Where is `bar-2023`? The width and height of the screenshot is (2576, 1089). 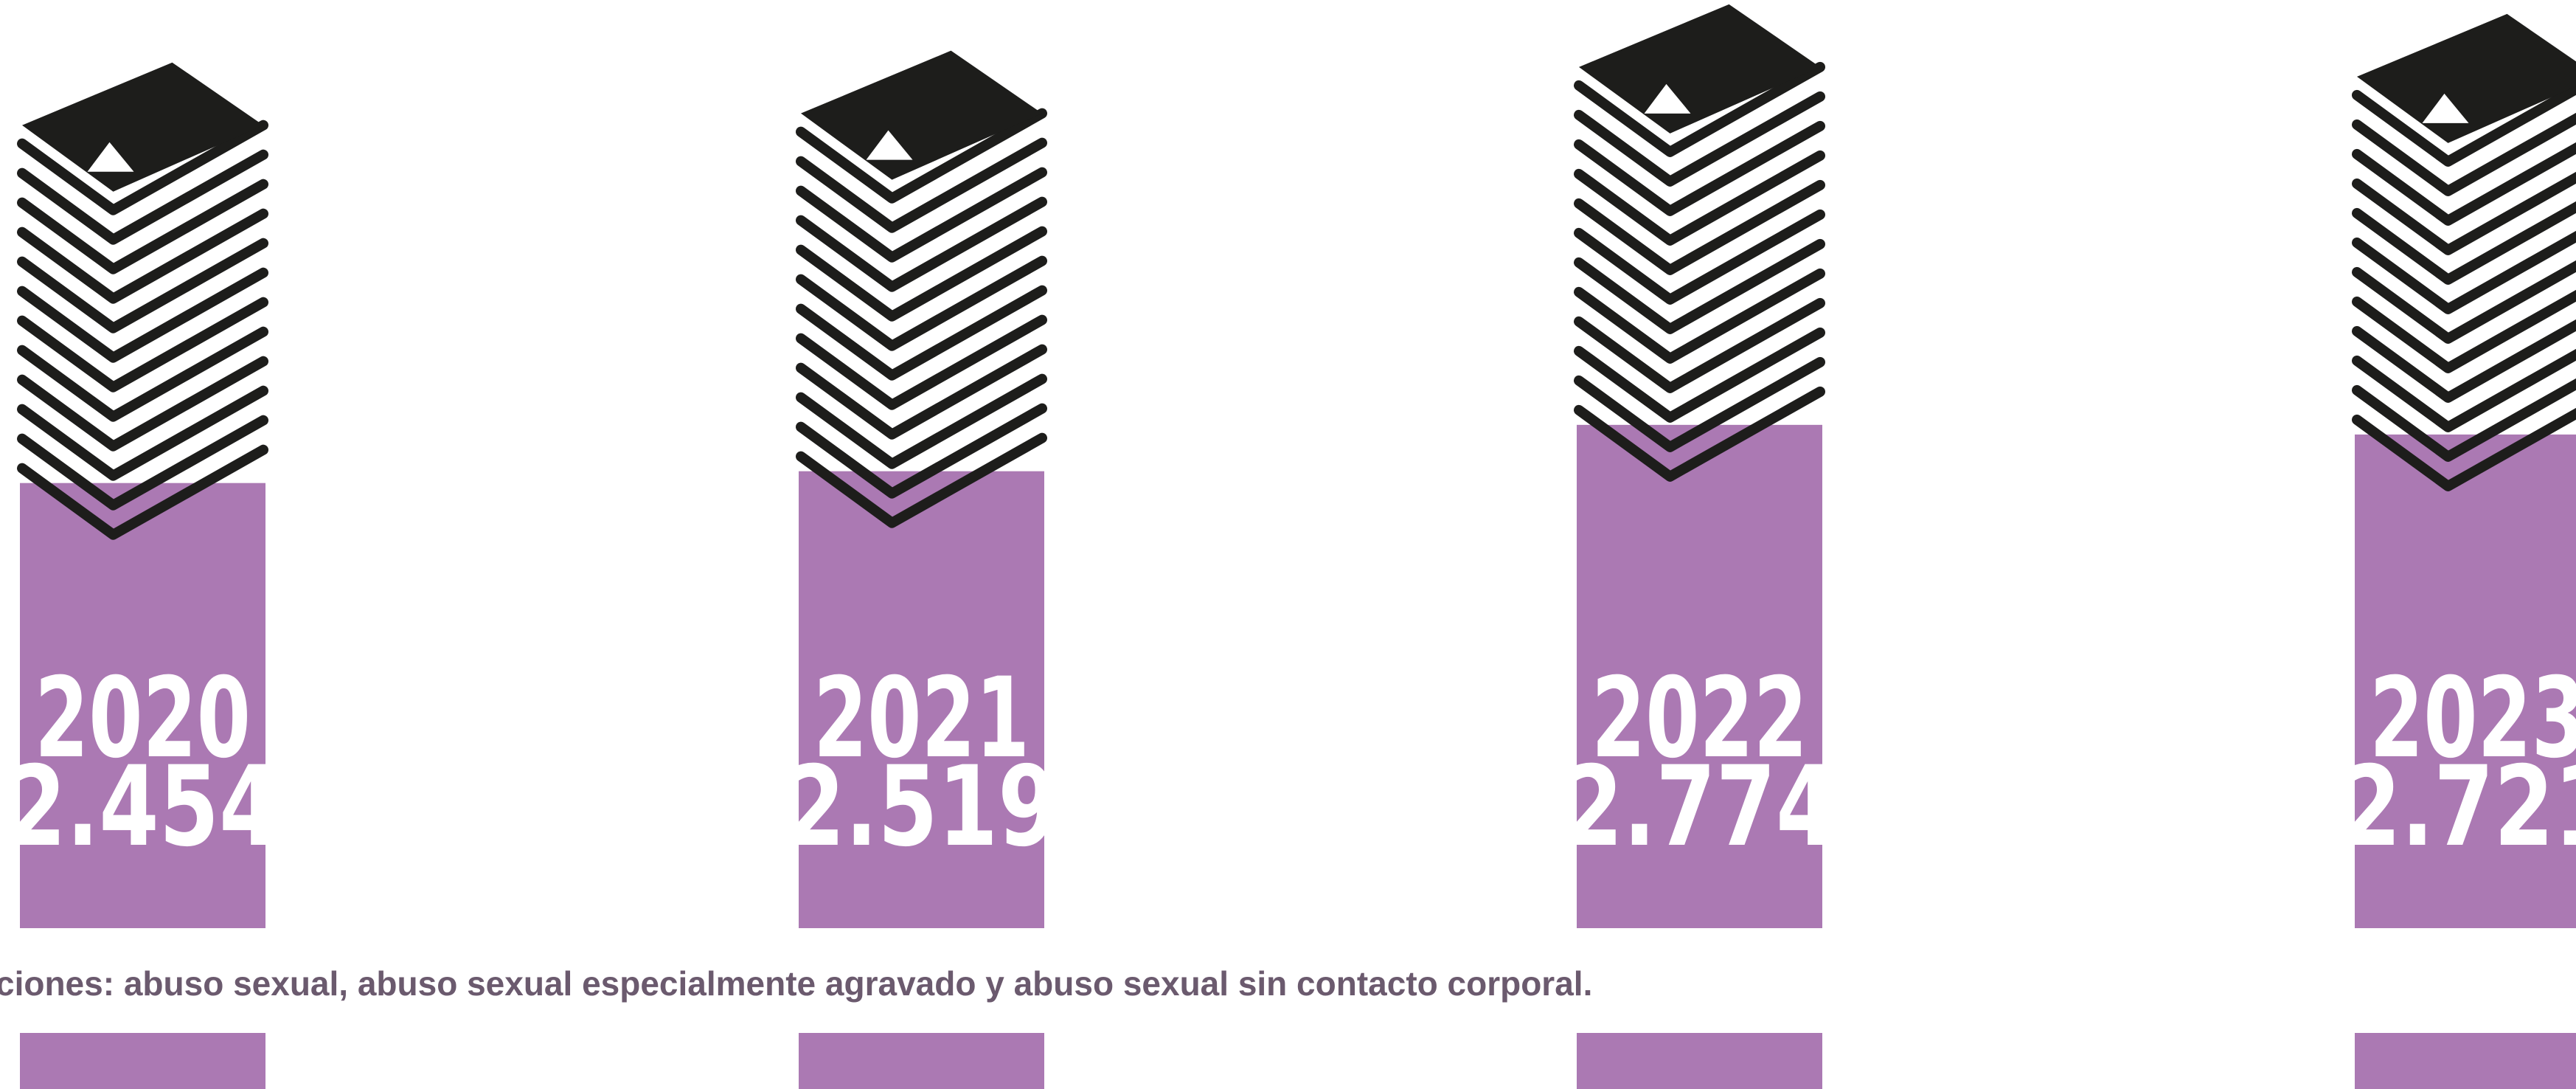
bar-2023 is located at coordinates (2465, 681).